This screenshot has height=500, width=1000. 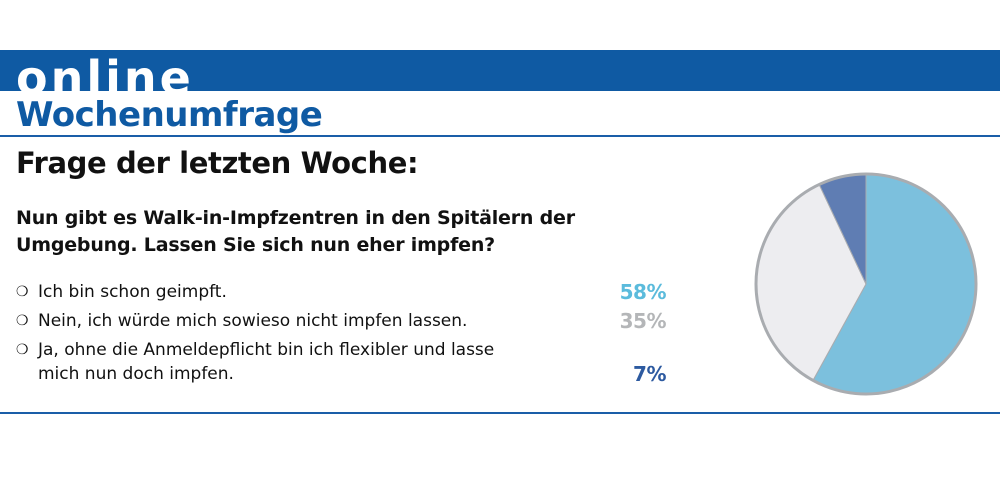 I want to click on header-band: online, so click(x=500, y=70).